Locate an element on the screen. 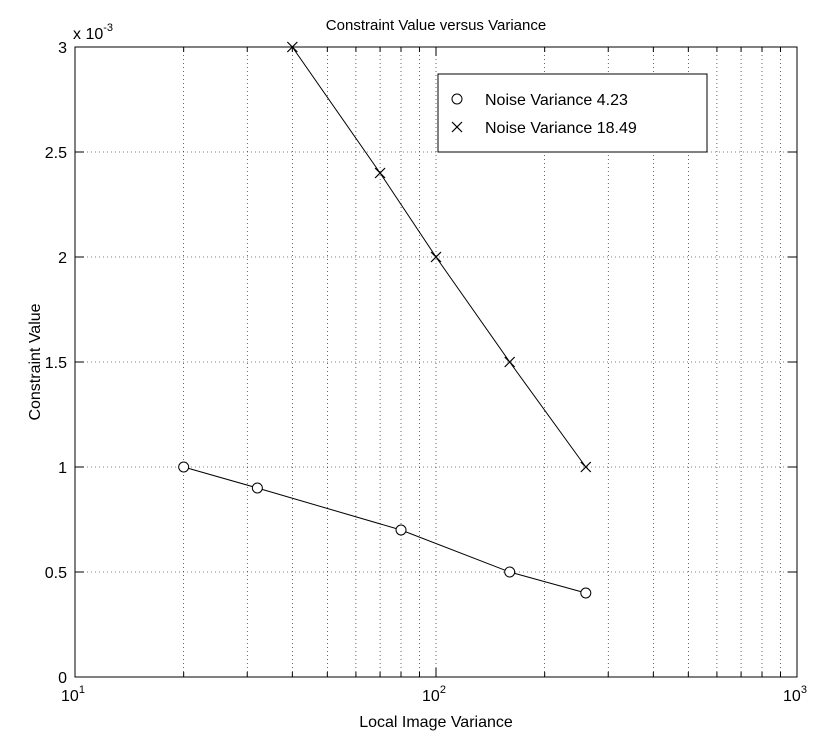  legend-label: Noise Variance 4.23 is located at coordinates (556, 100).